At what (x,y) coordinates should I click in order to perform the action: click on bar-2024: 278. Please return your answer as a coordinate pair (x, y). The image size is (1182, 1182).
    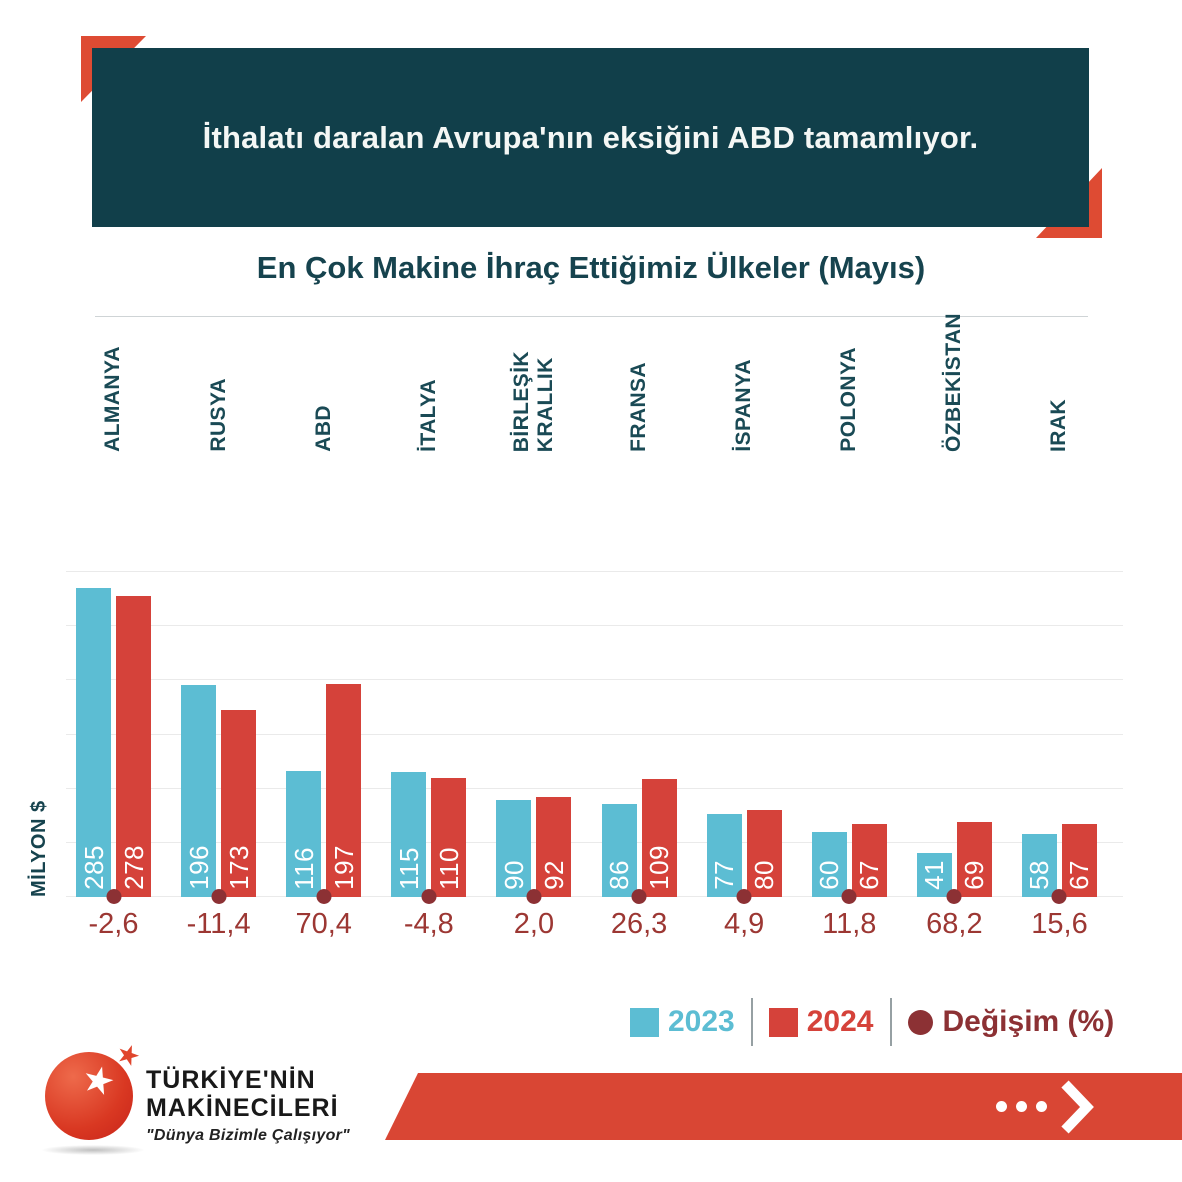
    Looking at the image, I should click on (133, 746).